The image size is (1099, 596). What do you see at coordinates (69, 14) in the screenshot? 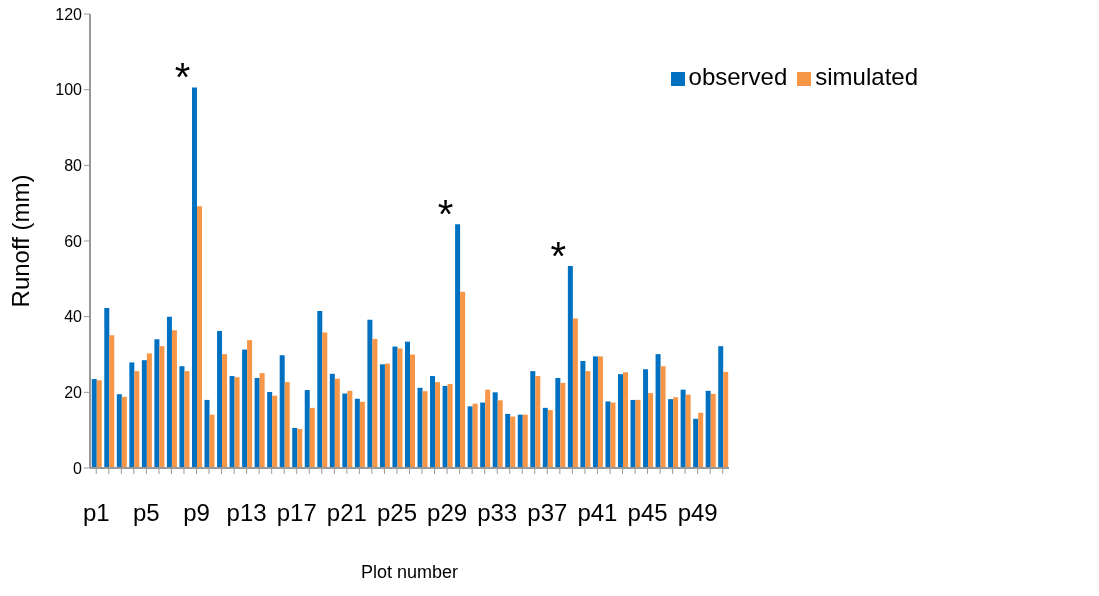
I see `y-tick-label: 120` at bounding box center [69, 14].